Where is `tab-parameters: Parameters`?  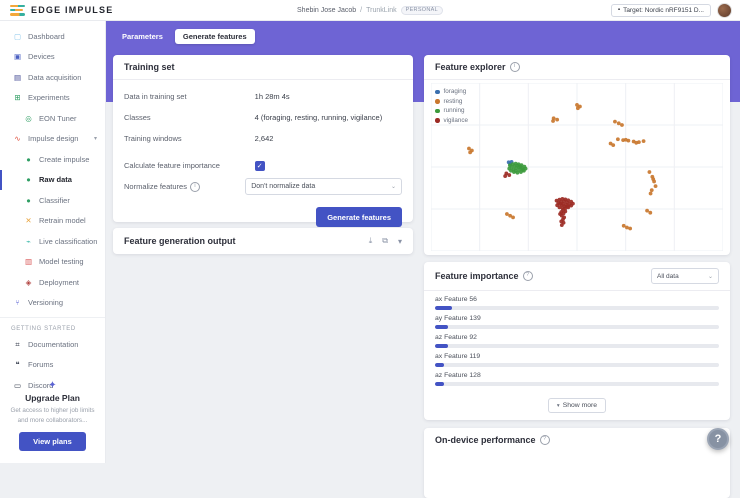 tab-parameters: Parameters is located at coordinates (142, 36).